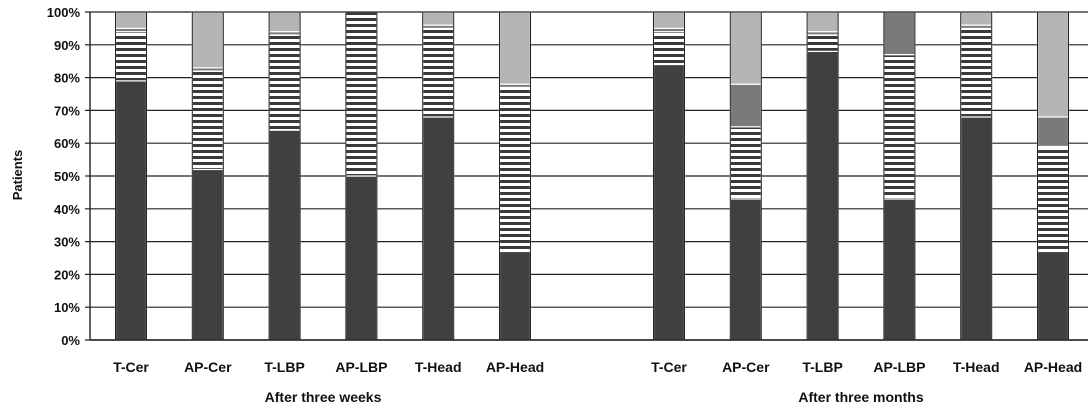  Describe the element at coordinates (323, 397) in the screenshot. I see `group-label: After three weeks` at that location.